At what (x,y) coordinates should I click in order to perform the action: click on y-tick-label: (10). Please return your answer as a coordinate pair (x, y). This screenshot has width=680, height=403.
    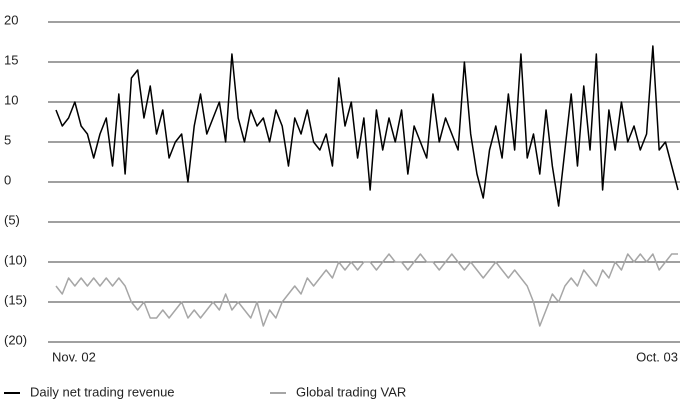
    Looking at the image, I should click on (15, 259).